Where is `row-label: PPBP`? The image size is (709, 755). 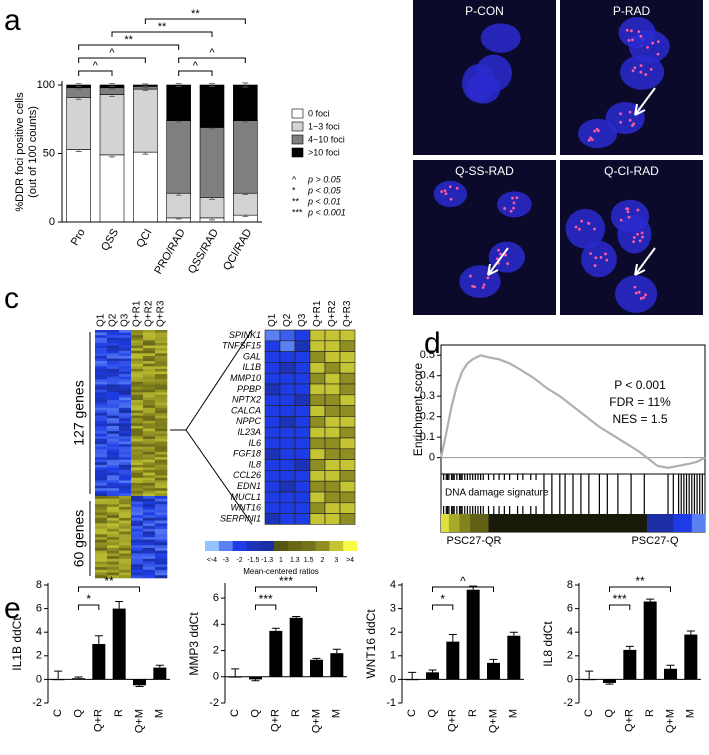 row-label: PPBP is located at coordinates (249, 389).